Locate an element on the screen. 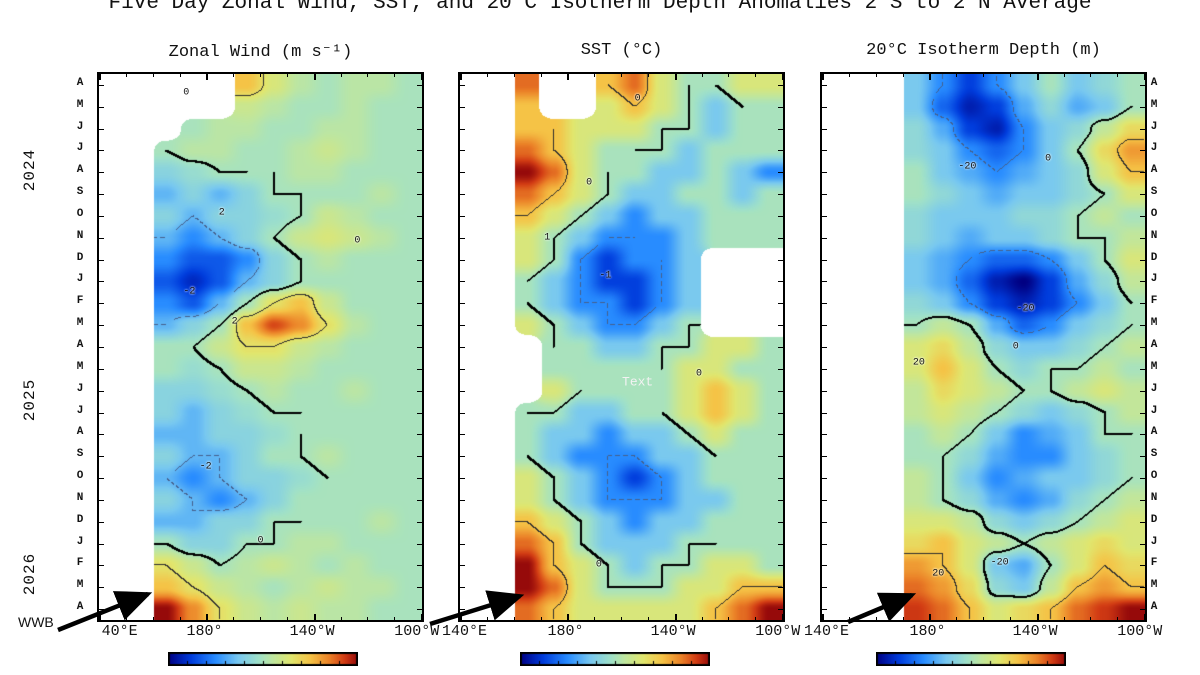 The width and height of the screenshot is (1200, 675). contour-label: -2 is located at coordinates (205, 467).